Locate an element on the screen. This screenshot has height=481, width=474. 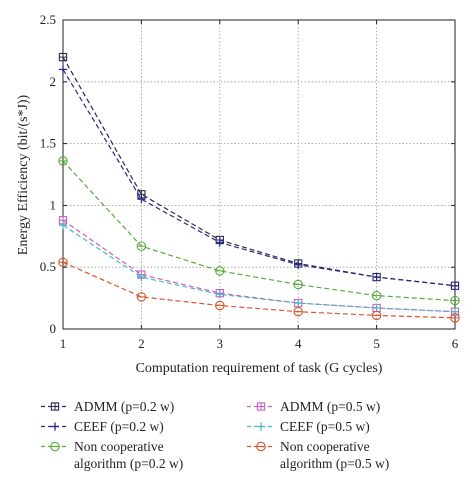
y-axis-title: Energy Efficiency (bit/(s*J)) is located at coordinates (23, 174).